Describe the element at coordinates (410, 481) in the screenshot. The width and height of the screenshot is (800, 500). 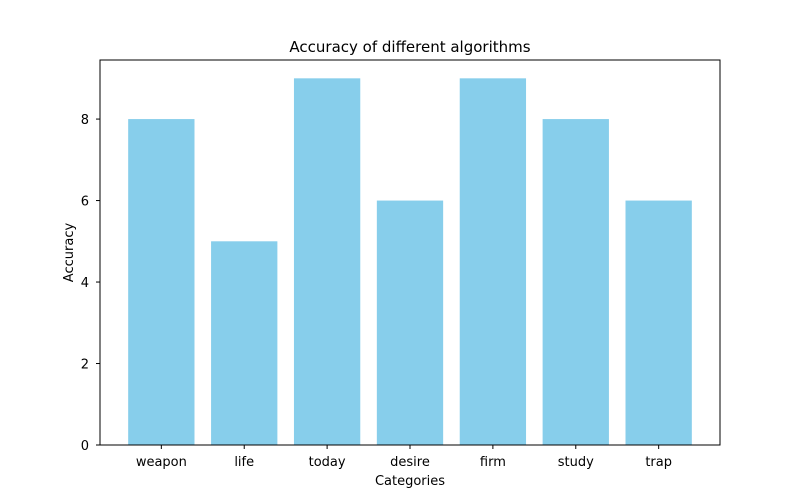
I see `x-axis-label: Categories` at that location.